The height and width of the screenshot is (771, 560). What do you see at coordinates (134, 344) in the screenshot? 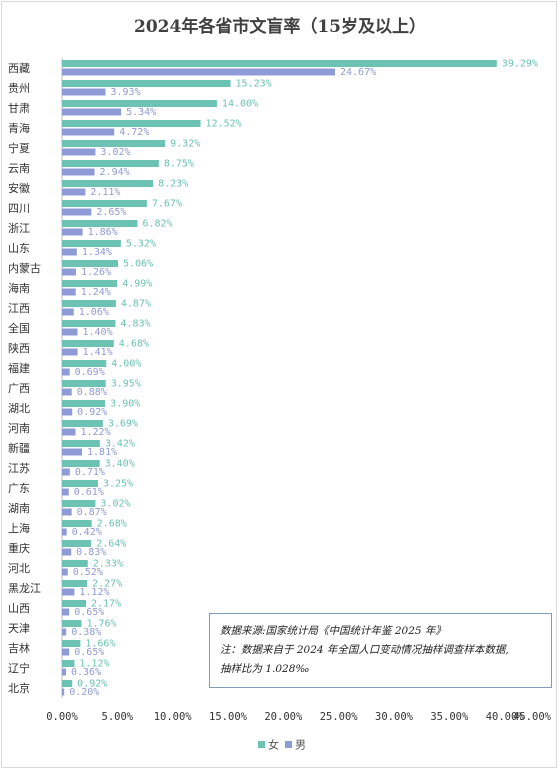
I see `data-label-female: 4.68%` at bounding box center [134, 344].